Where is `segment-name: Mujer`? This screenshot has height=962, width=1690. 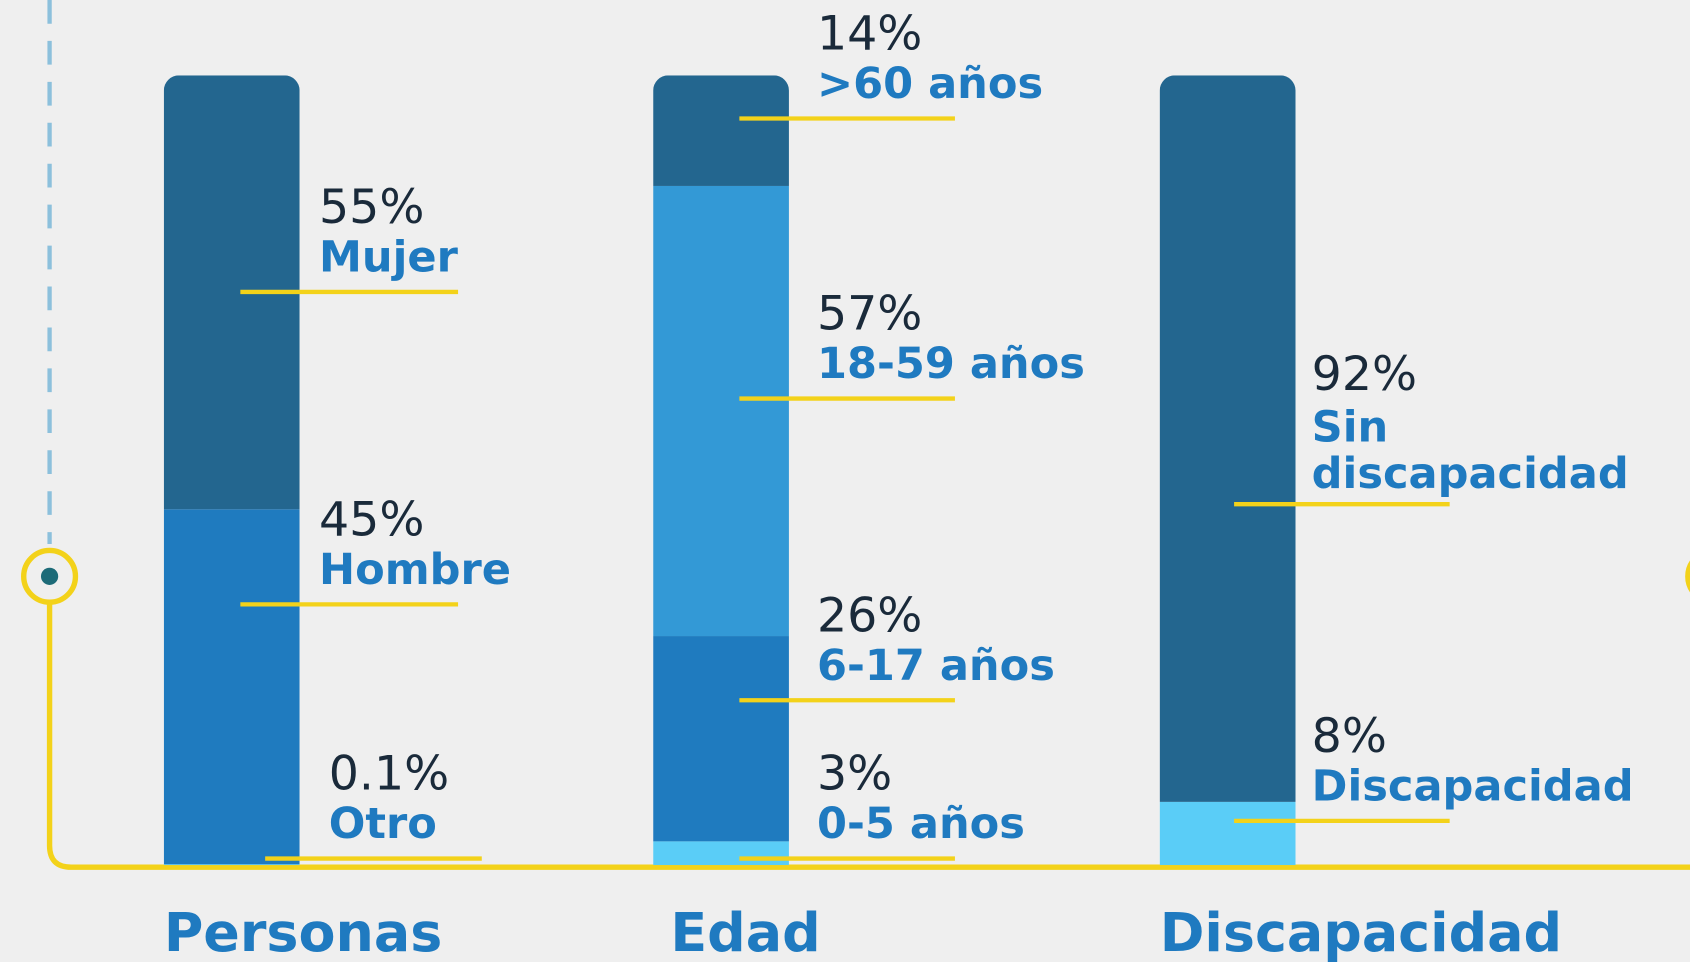
segment-name: Mujer is located at coordinates (389, 257).